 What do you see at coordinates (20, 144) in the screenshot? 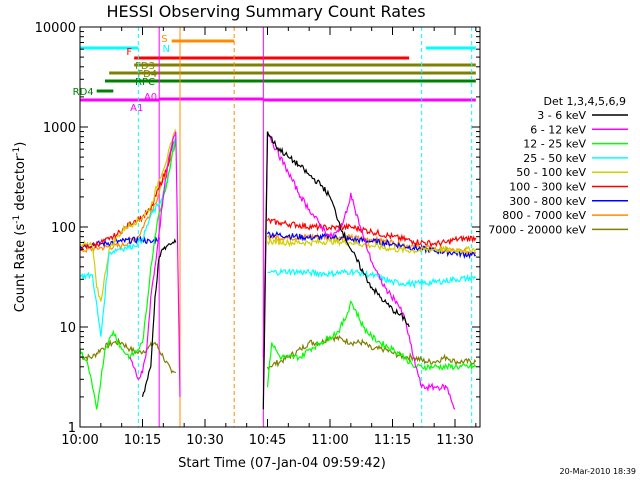
I see `y-axis-label-end: )` at bounding box center [20, 144].